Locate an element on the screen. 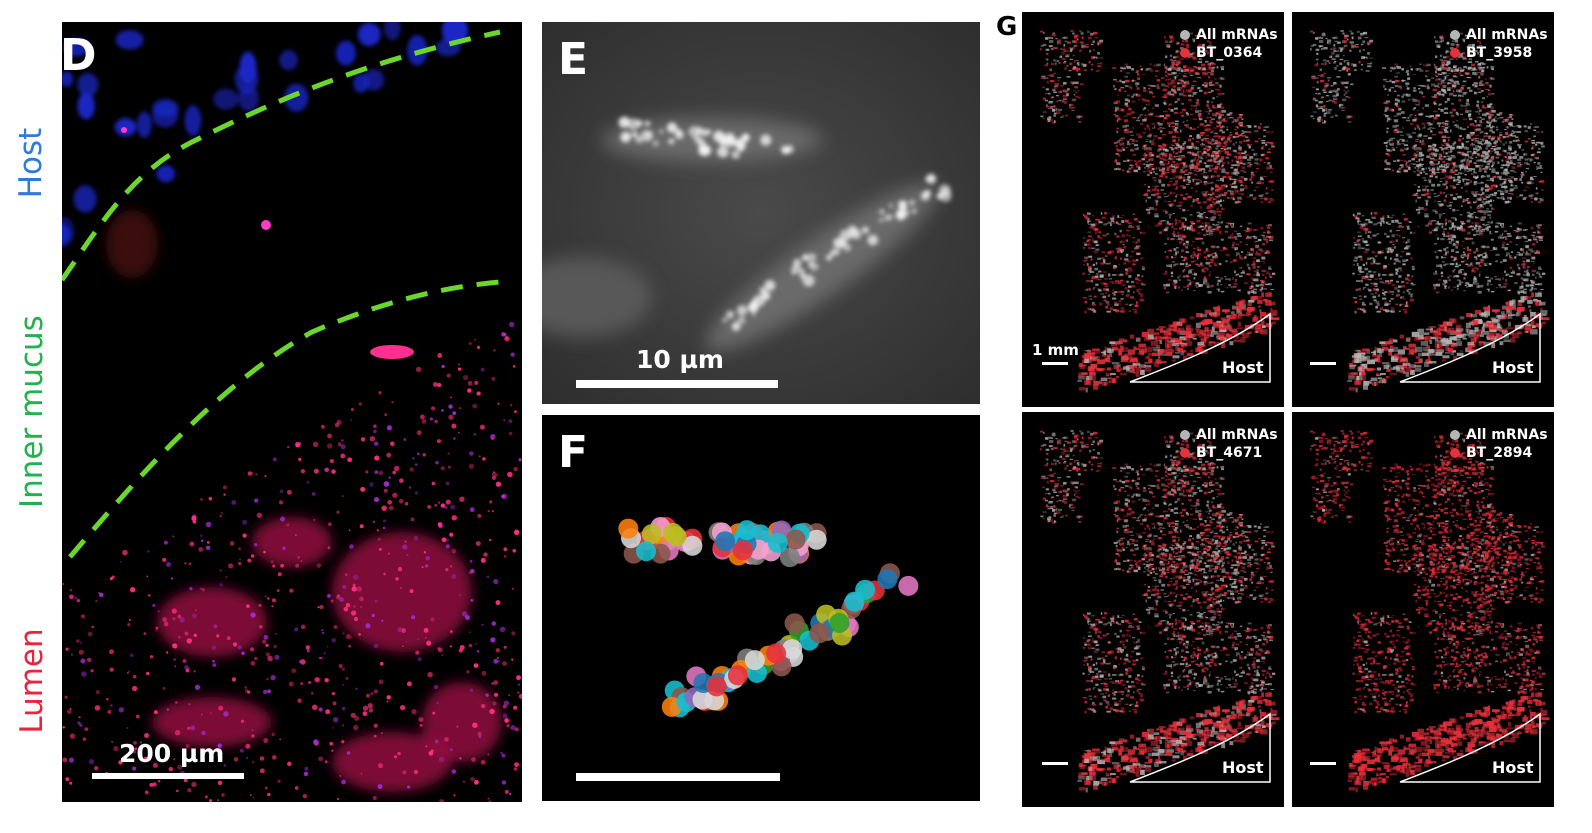 This screenshot has width=1592, height=833. host-label-g1: Host is located at coordinates (1243, 367).